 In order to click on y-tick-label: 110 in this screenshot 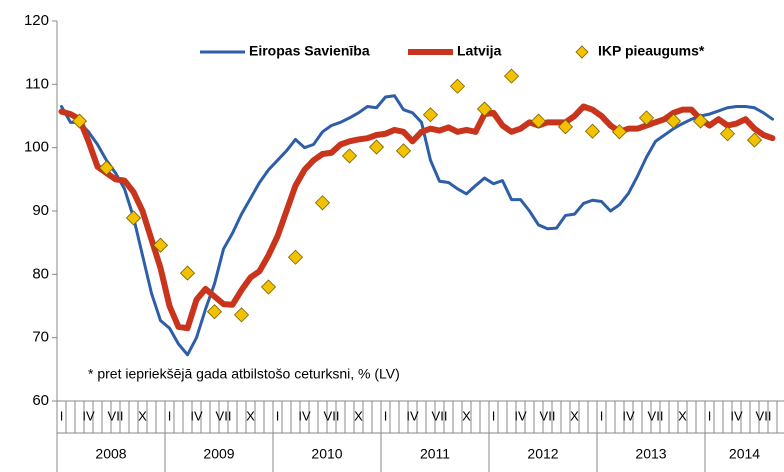, I will do `click(37, 83)`.